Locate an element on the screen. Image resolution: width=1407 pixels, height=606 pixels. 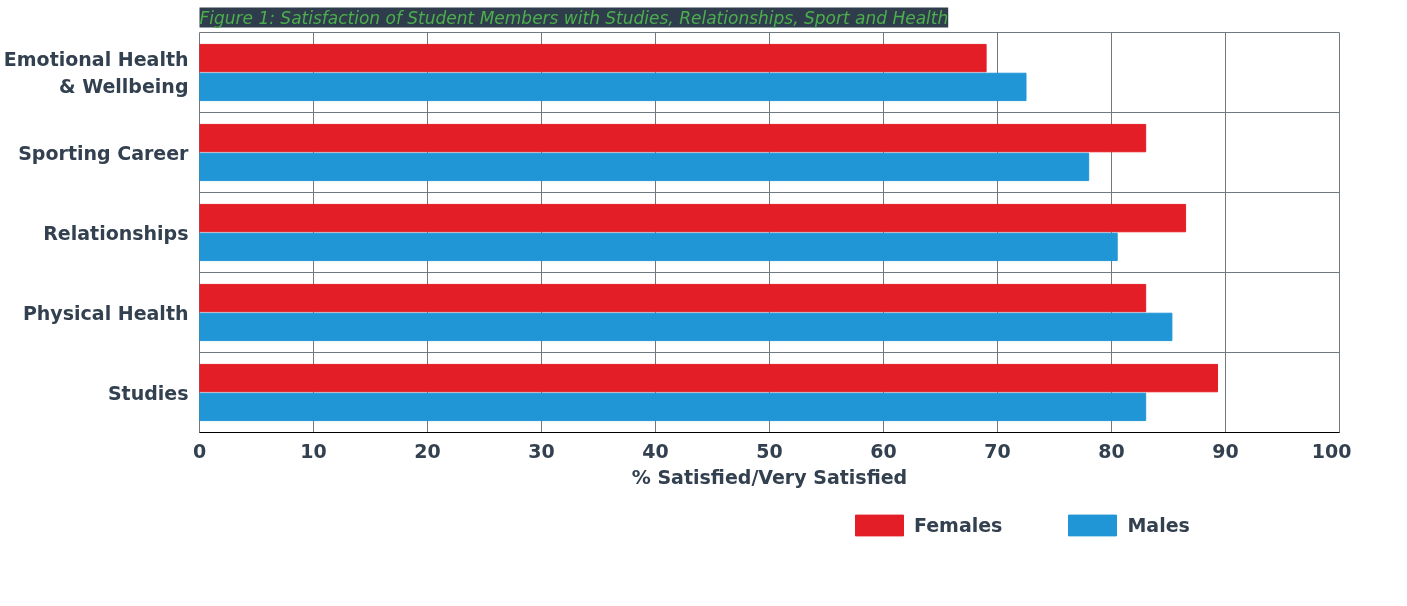
x-tick-label: 20 is located at coordinates (427, 450).